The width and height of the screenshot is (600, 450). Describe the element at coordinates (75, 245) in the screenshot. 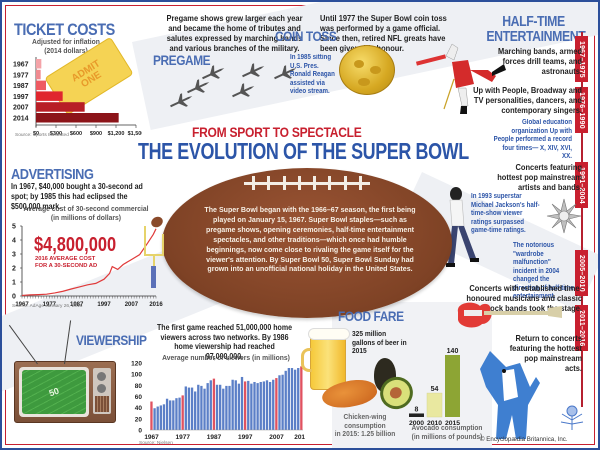

I see `ad-cost-big-number: $4,800,000` at that location.